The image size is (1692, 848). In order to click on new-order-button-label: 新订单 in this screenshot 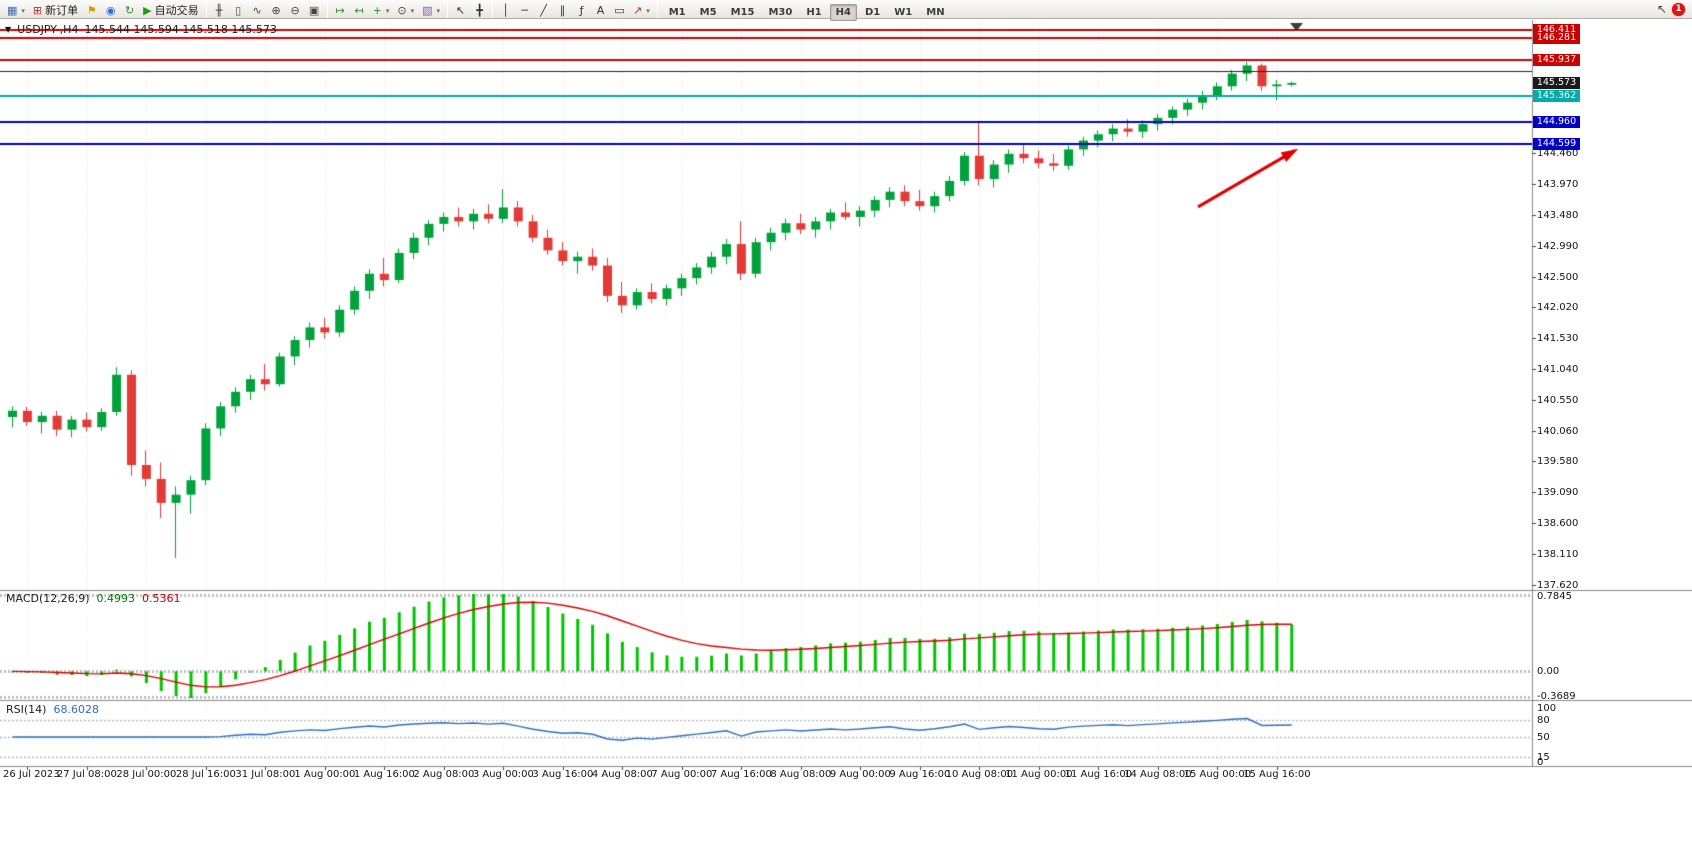, I will do `click(62, 10)`.